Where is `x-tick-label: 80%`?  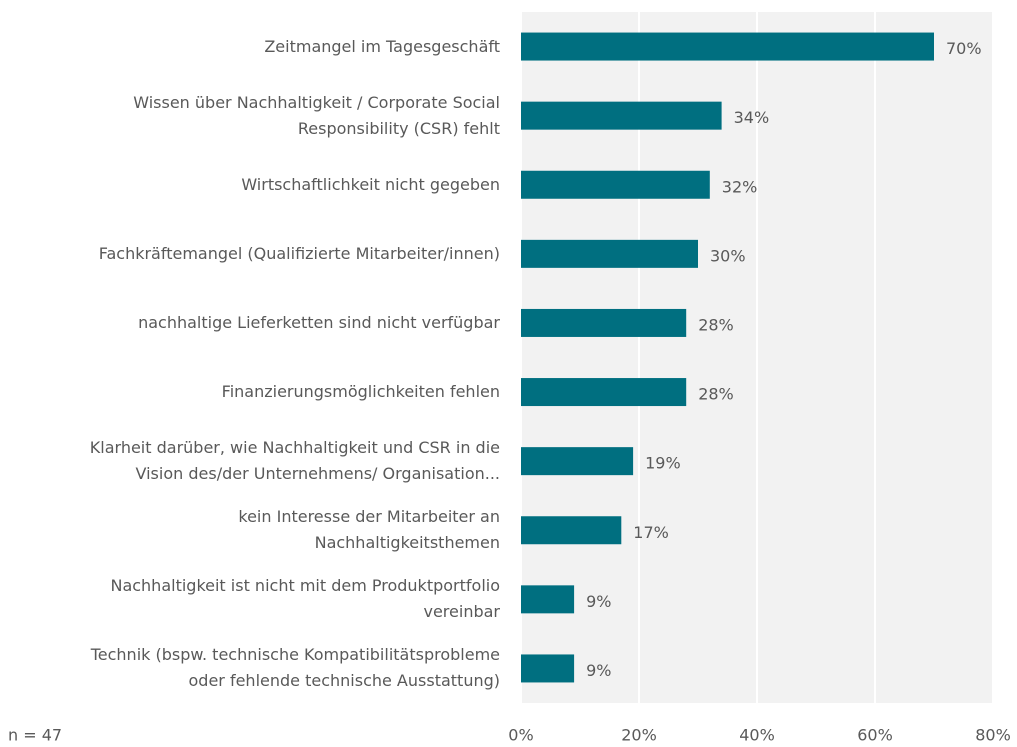 x-tick-label: 80% is located at coordinates (993, 735).